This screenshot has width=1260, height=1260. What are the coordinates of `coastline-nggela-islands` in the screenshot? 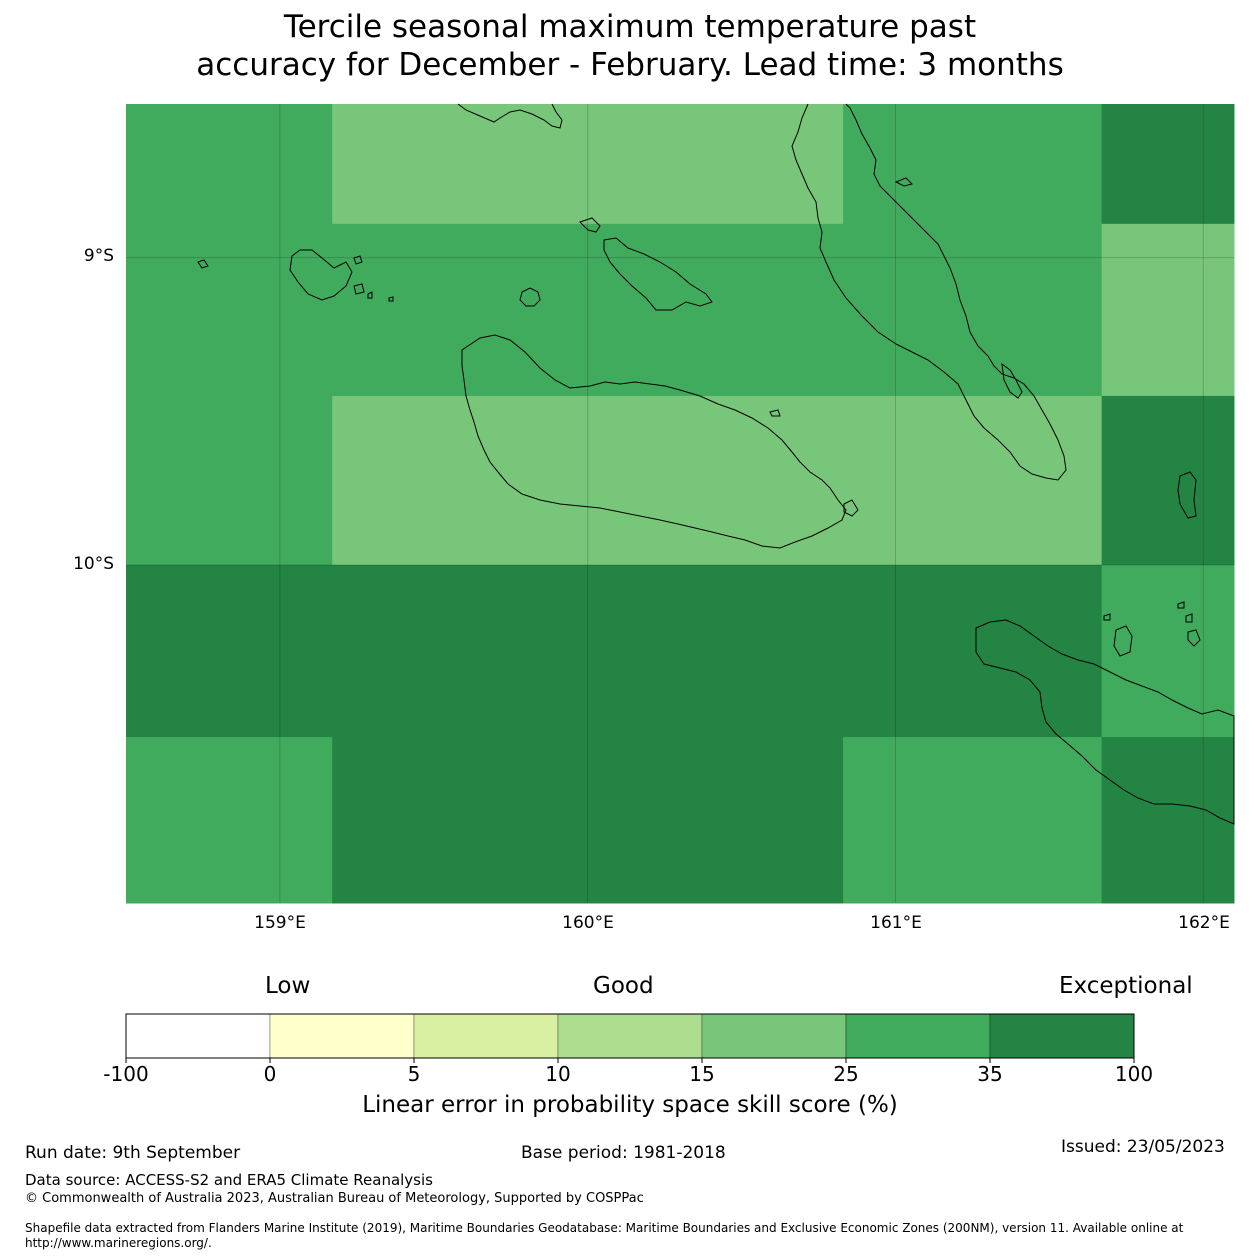 It's located at (646, 264).